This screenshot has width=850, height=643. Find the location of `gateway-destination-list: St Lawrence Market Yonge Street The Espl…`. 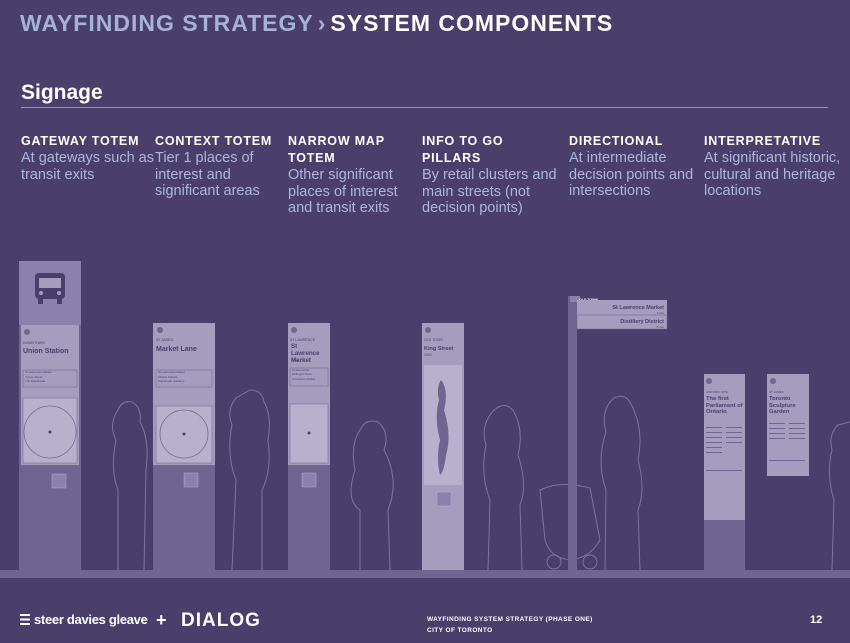

gateway-destination-list: St Lawrence Market Yonge Street The Espl… is located at coordinates (52, 377).